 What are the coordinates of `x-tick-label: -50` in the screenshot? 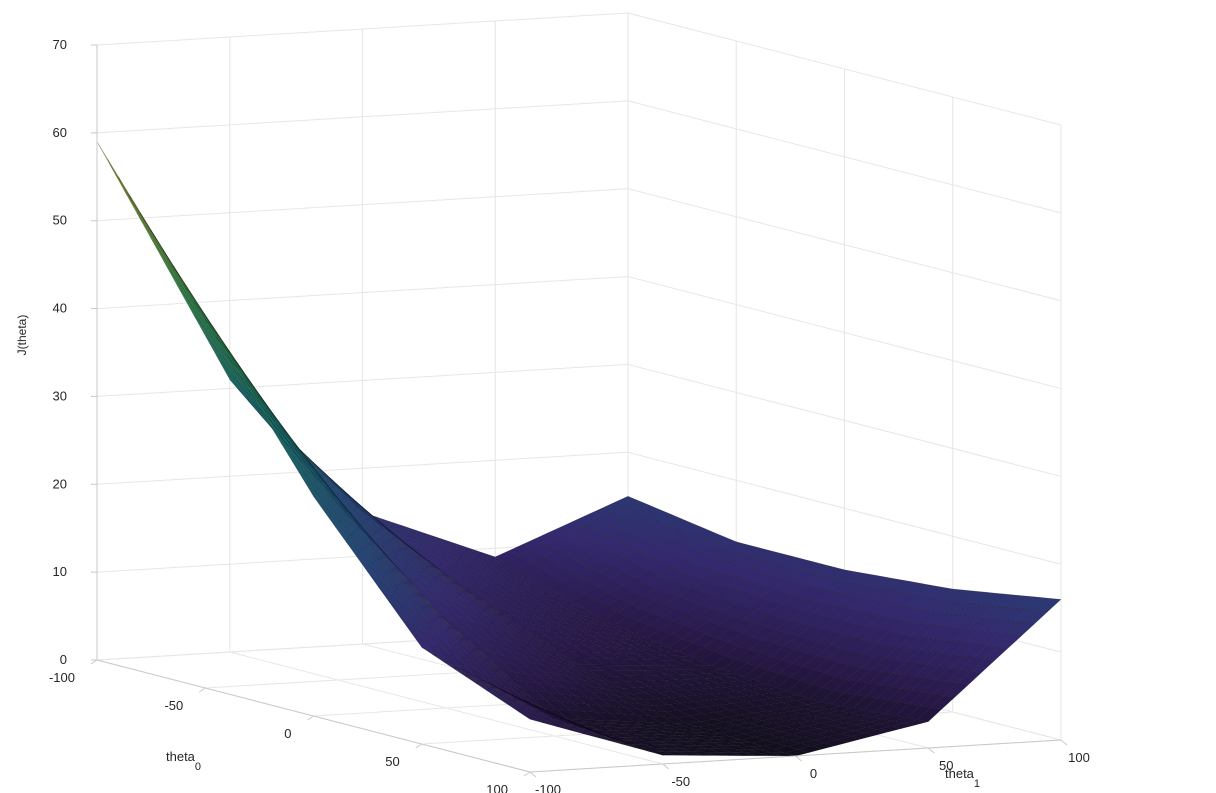 It's located at (173, 705).